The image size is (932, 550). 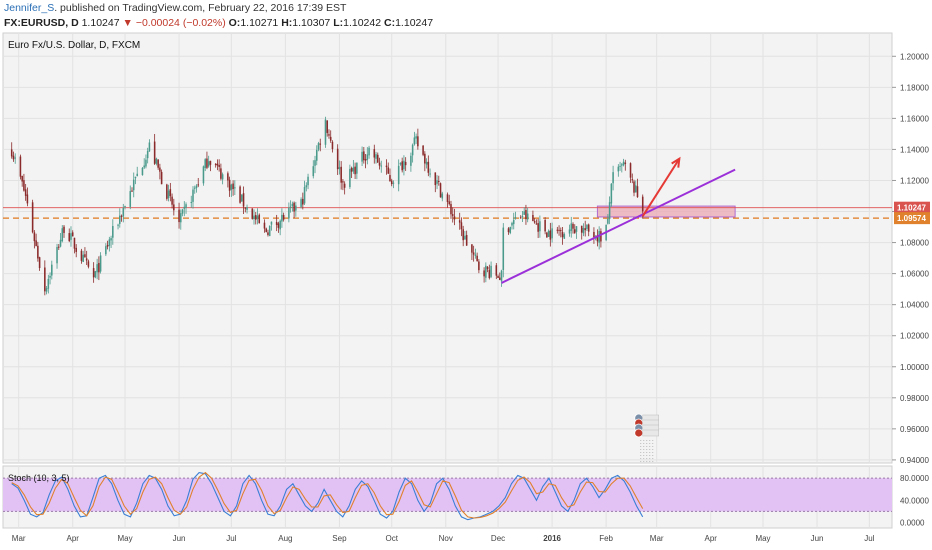 What do you see at coordinates (661, 187) in the screenshot?
I see `up-arrow-line` at bounding box center [661, 187].